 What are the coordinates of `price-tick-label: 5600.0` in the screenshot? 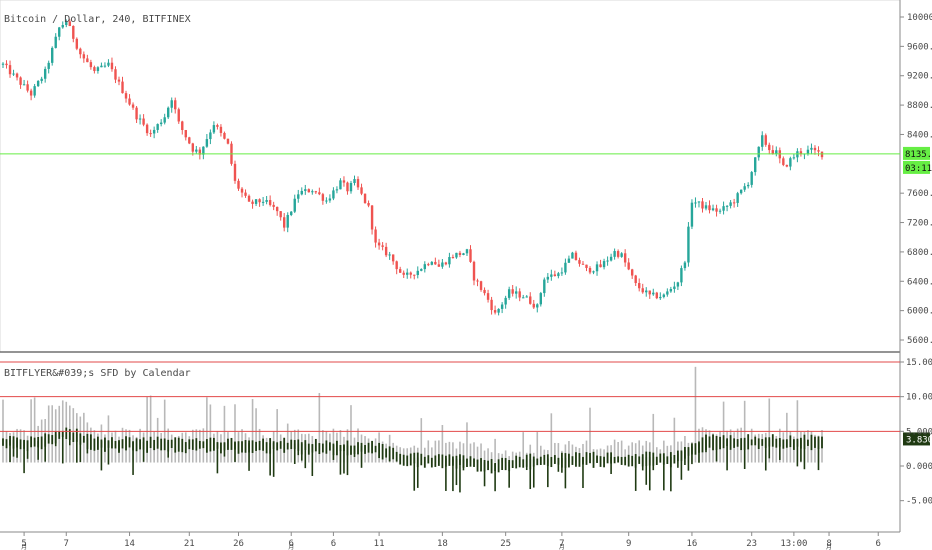 It's located at (919, 341).